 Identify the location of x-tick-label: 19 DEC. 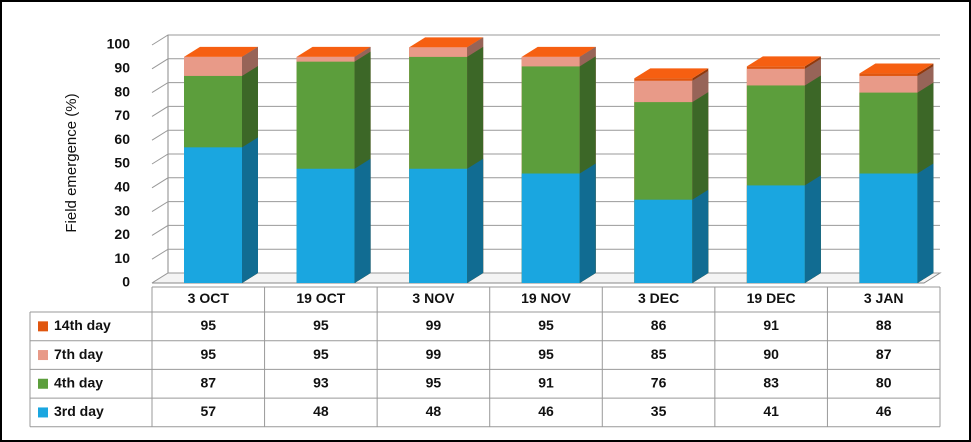
(771, 298).